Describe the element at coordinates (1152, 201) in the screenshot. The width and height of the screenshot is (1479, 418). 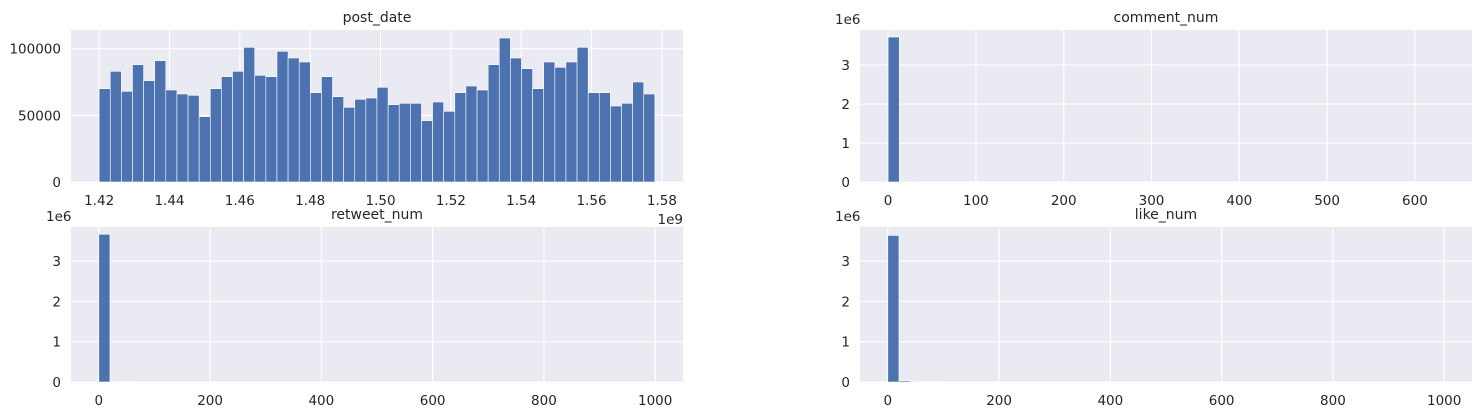
I see `x-tick-label: 300` at that location.